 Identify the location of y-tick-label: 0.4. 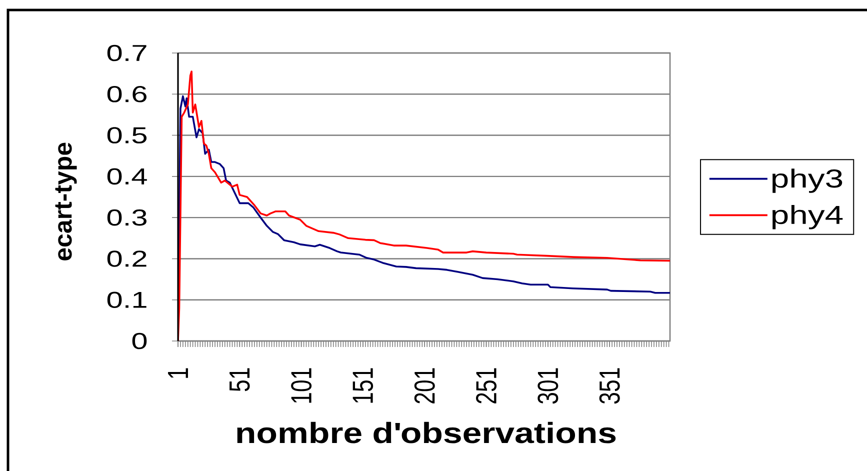
(127, 176).